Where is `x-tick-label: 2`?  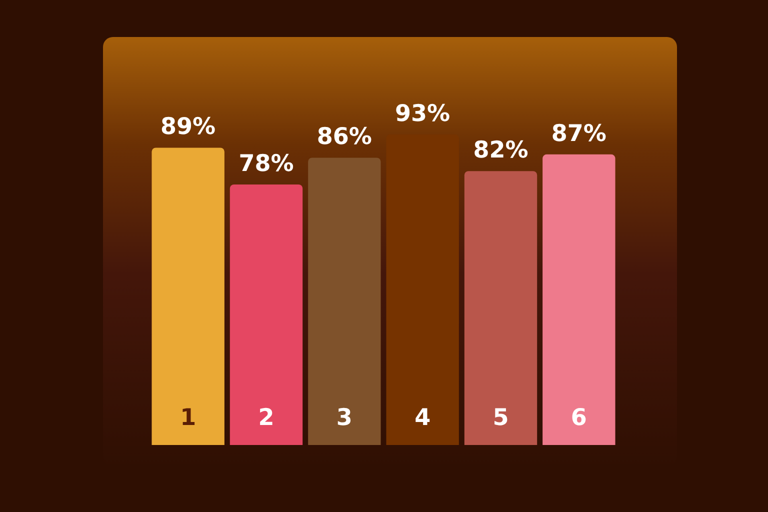 x-tick-label: 2 is located at coordinates (266, 418).